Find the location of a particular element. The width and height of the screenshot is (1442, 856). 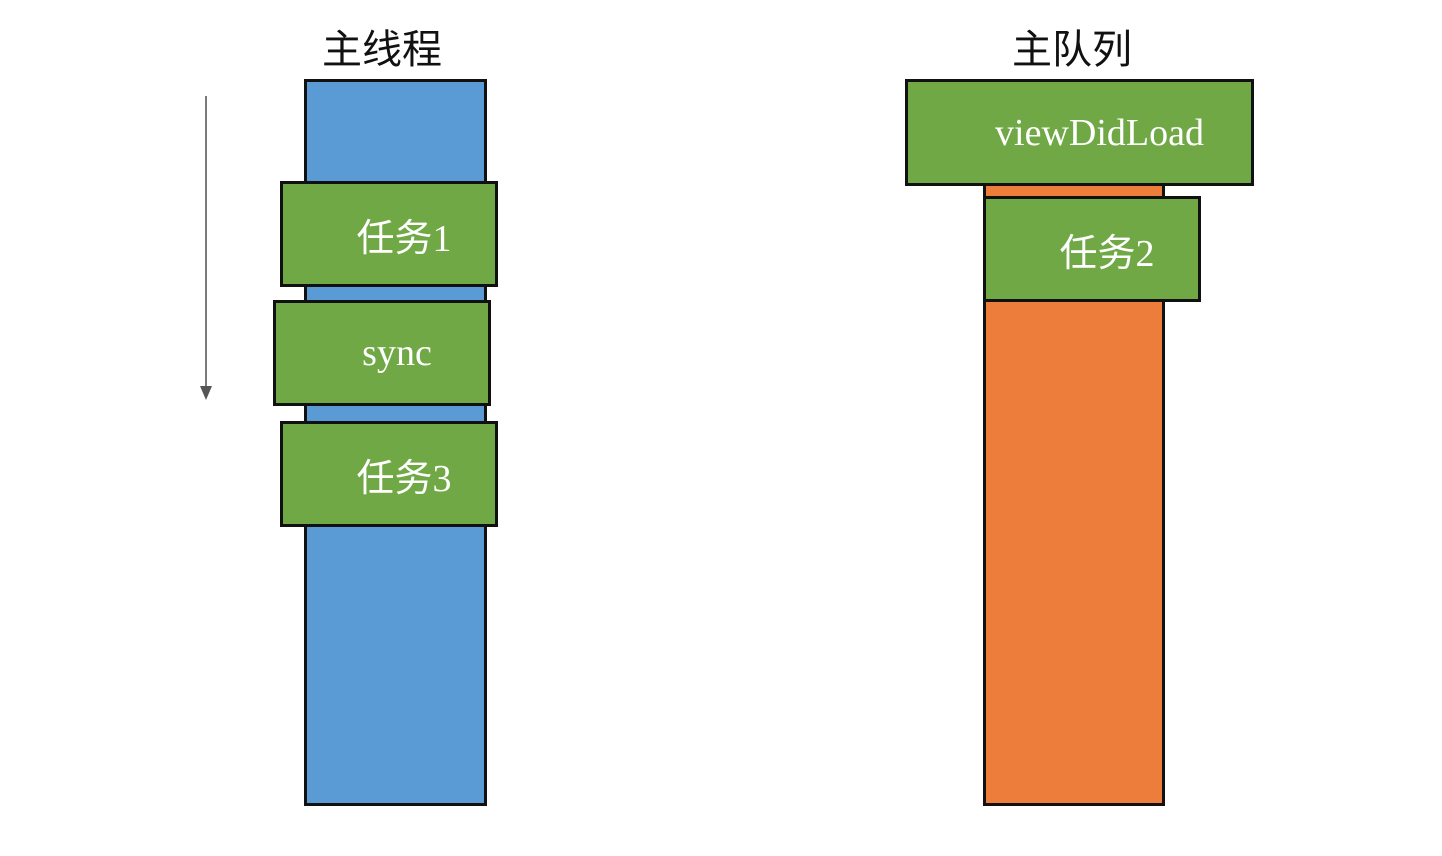

block-label: viewDidLoad is located at coordinates (1099, 132).